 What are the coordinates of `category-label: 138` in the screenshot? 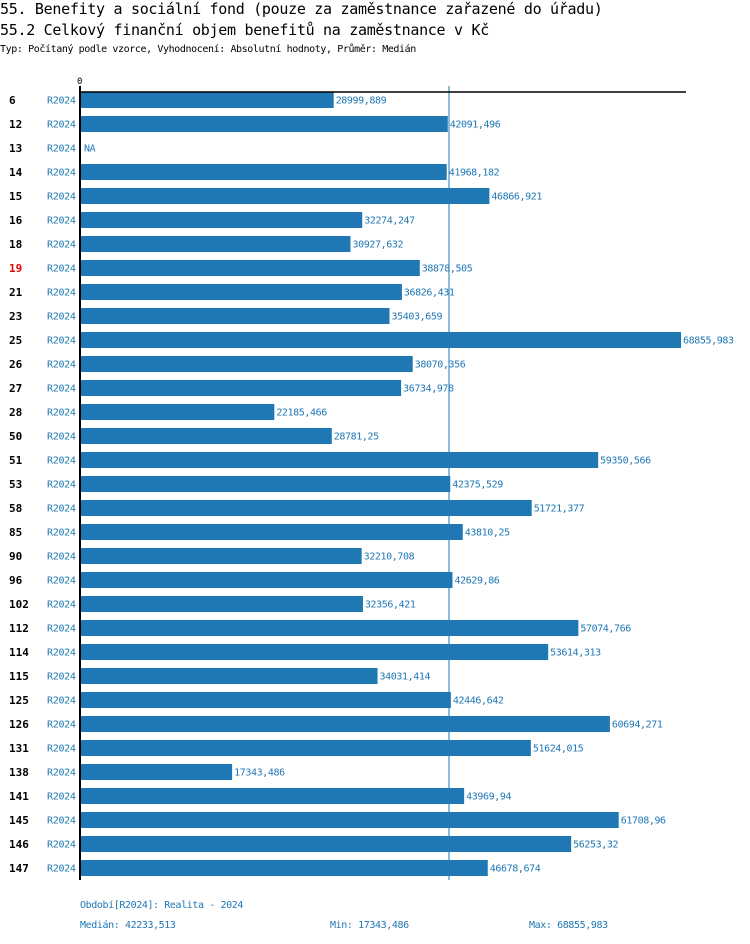 It's located at (19, 772).